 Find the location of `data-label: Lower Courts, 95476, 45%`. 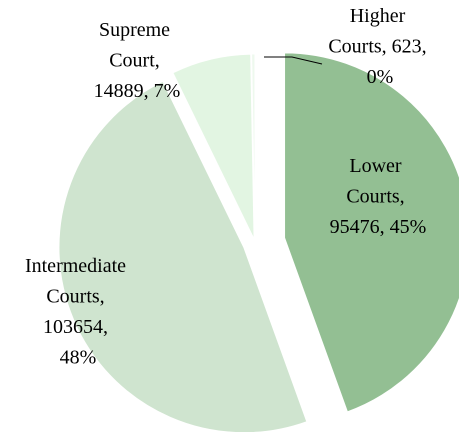

data-label: Lower Courts, 95476, 45% is located at coordinates (378, 196).